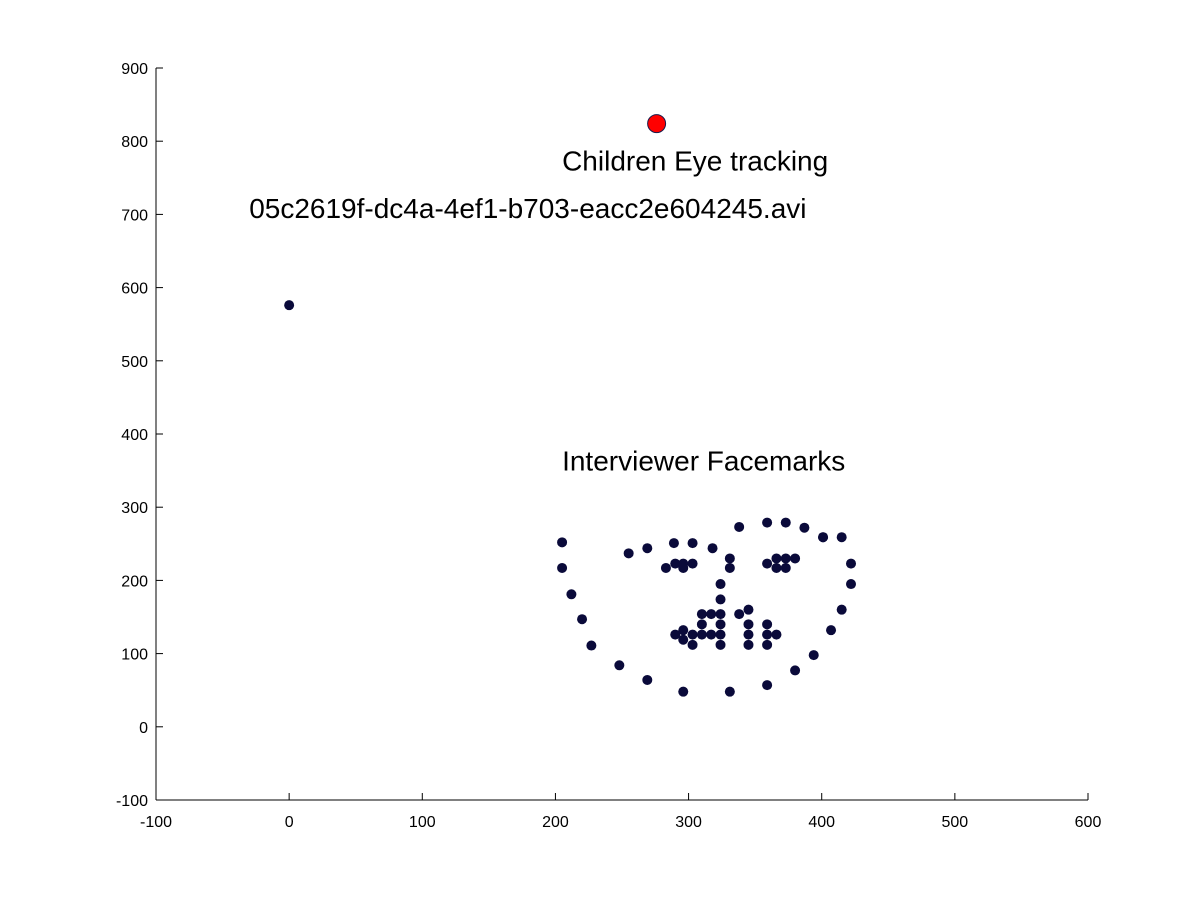 Image resolution: width=1201 pixels, height=900 pixels. I want to click on annotation-text: Children Eye tracking, so click(695, 160).